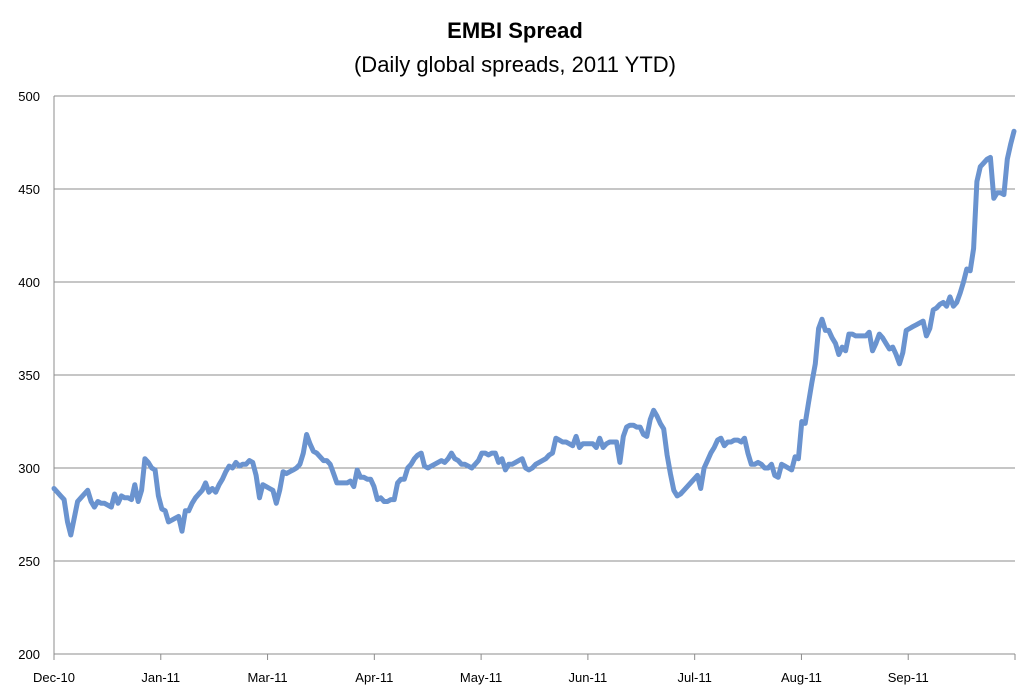  I want to click on x-tick-label: Apr-11, so click(374, 677).